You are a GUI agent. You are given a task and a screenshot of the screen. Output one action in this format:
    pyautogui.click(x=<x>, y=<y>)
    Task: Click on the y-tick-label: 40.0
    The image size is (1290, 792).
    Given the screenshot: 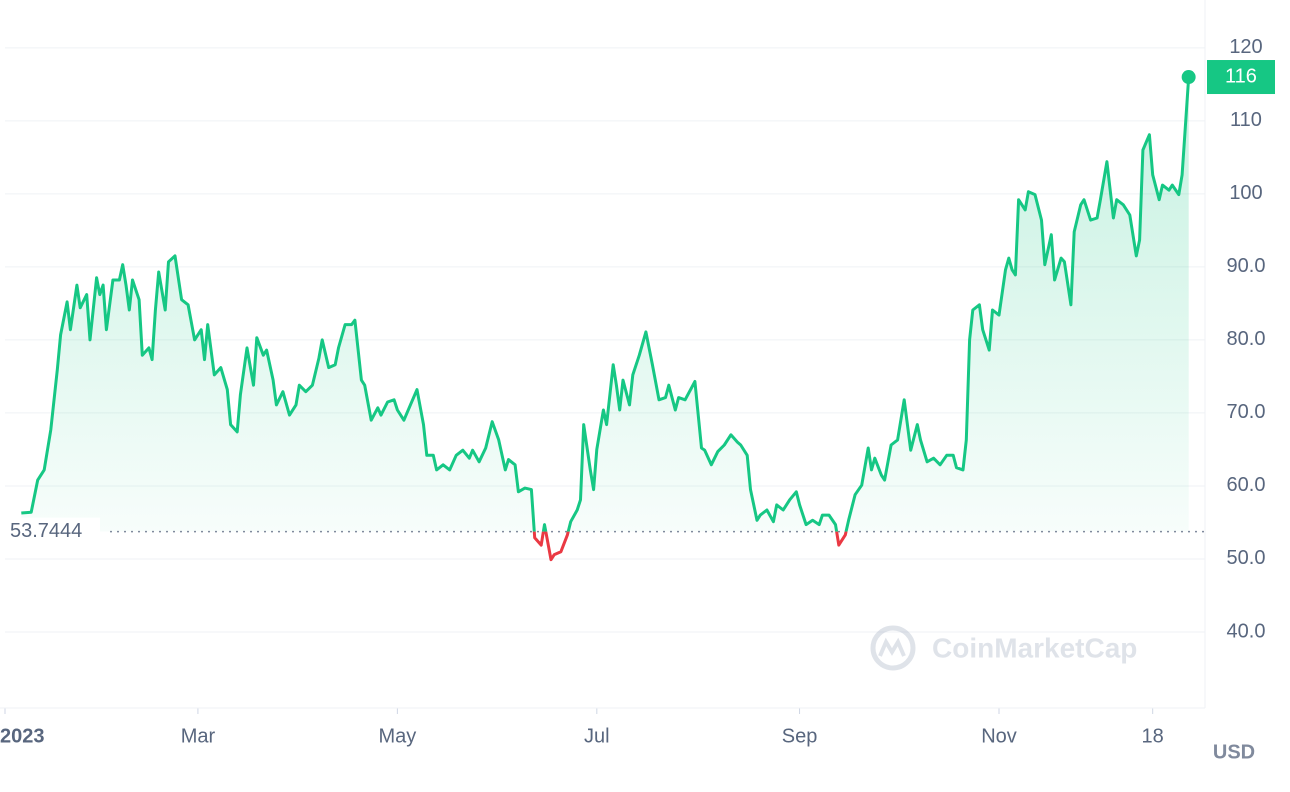 What is the action you would take?
    pyautogui.click(x=1246, y=631)
    